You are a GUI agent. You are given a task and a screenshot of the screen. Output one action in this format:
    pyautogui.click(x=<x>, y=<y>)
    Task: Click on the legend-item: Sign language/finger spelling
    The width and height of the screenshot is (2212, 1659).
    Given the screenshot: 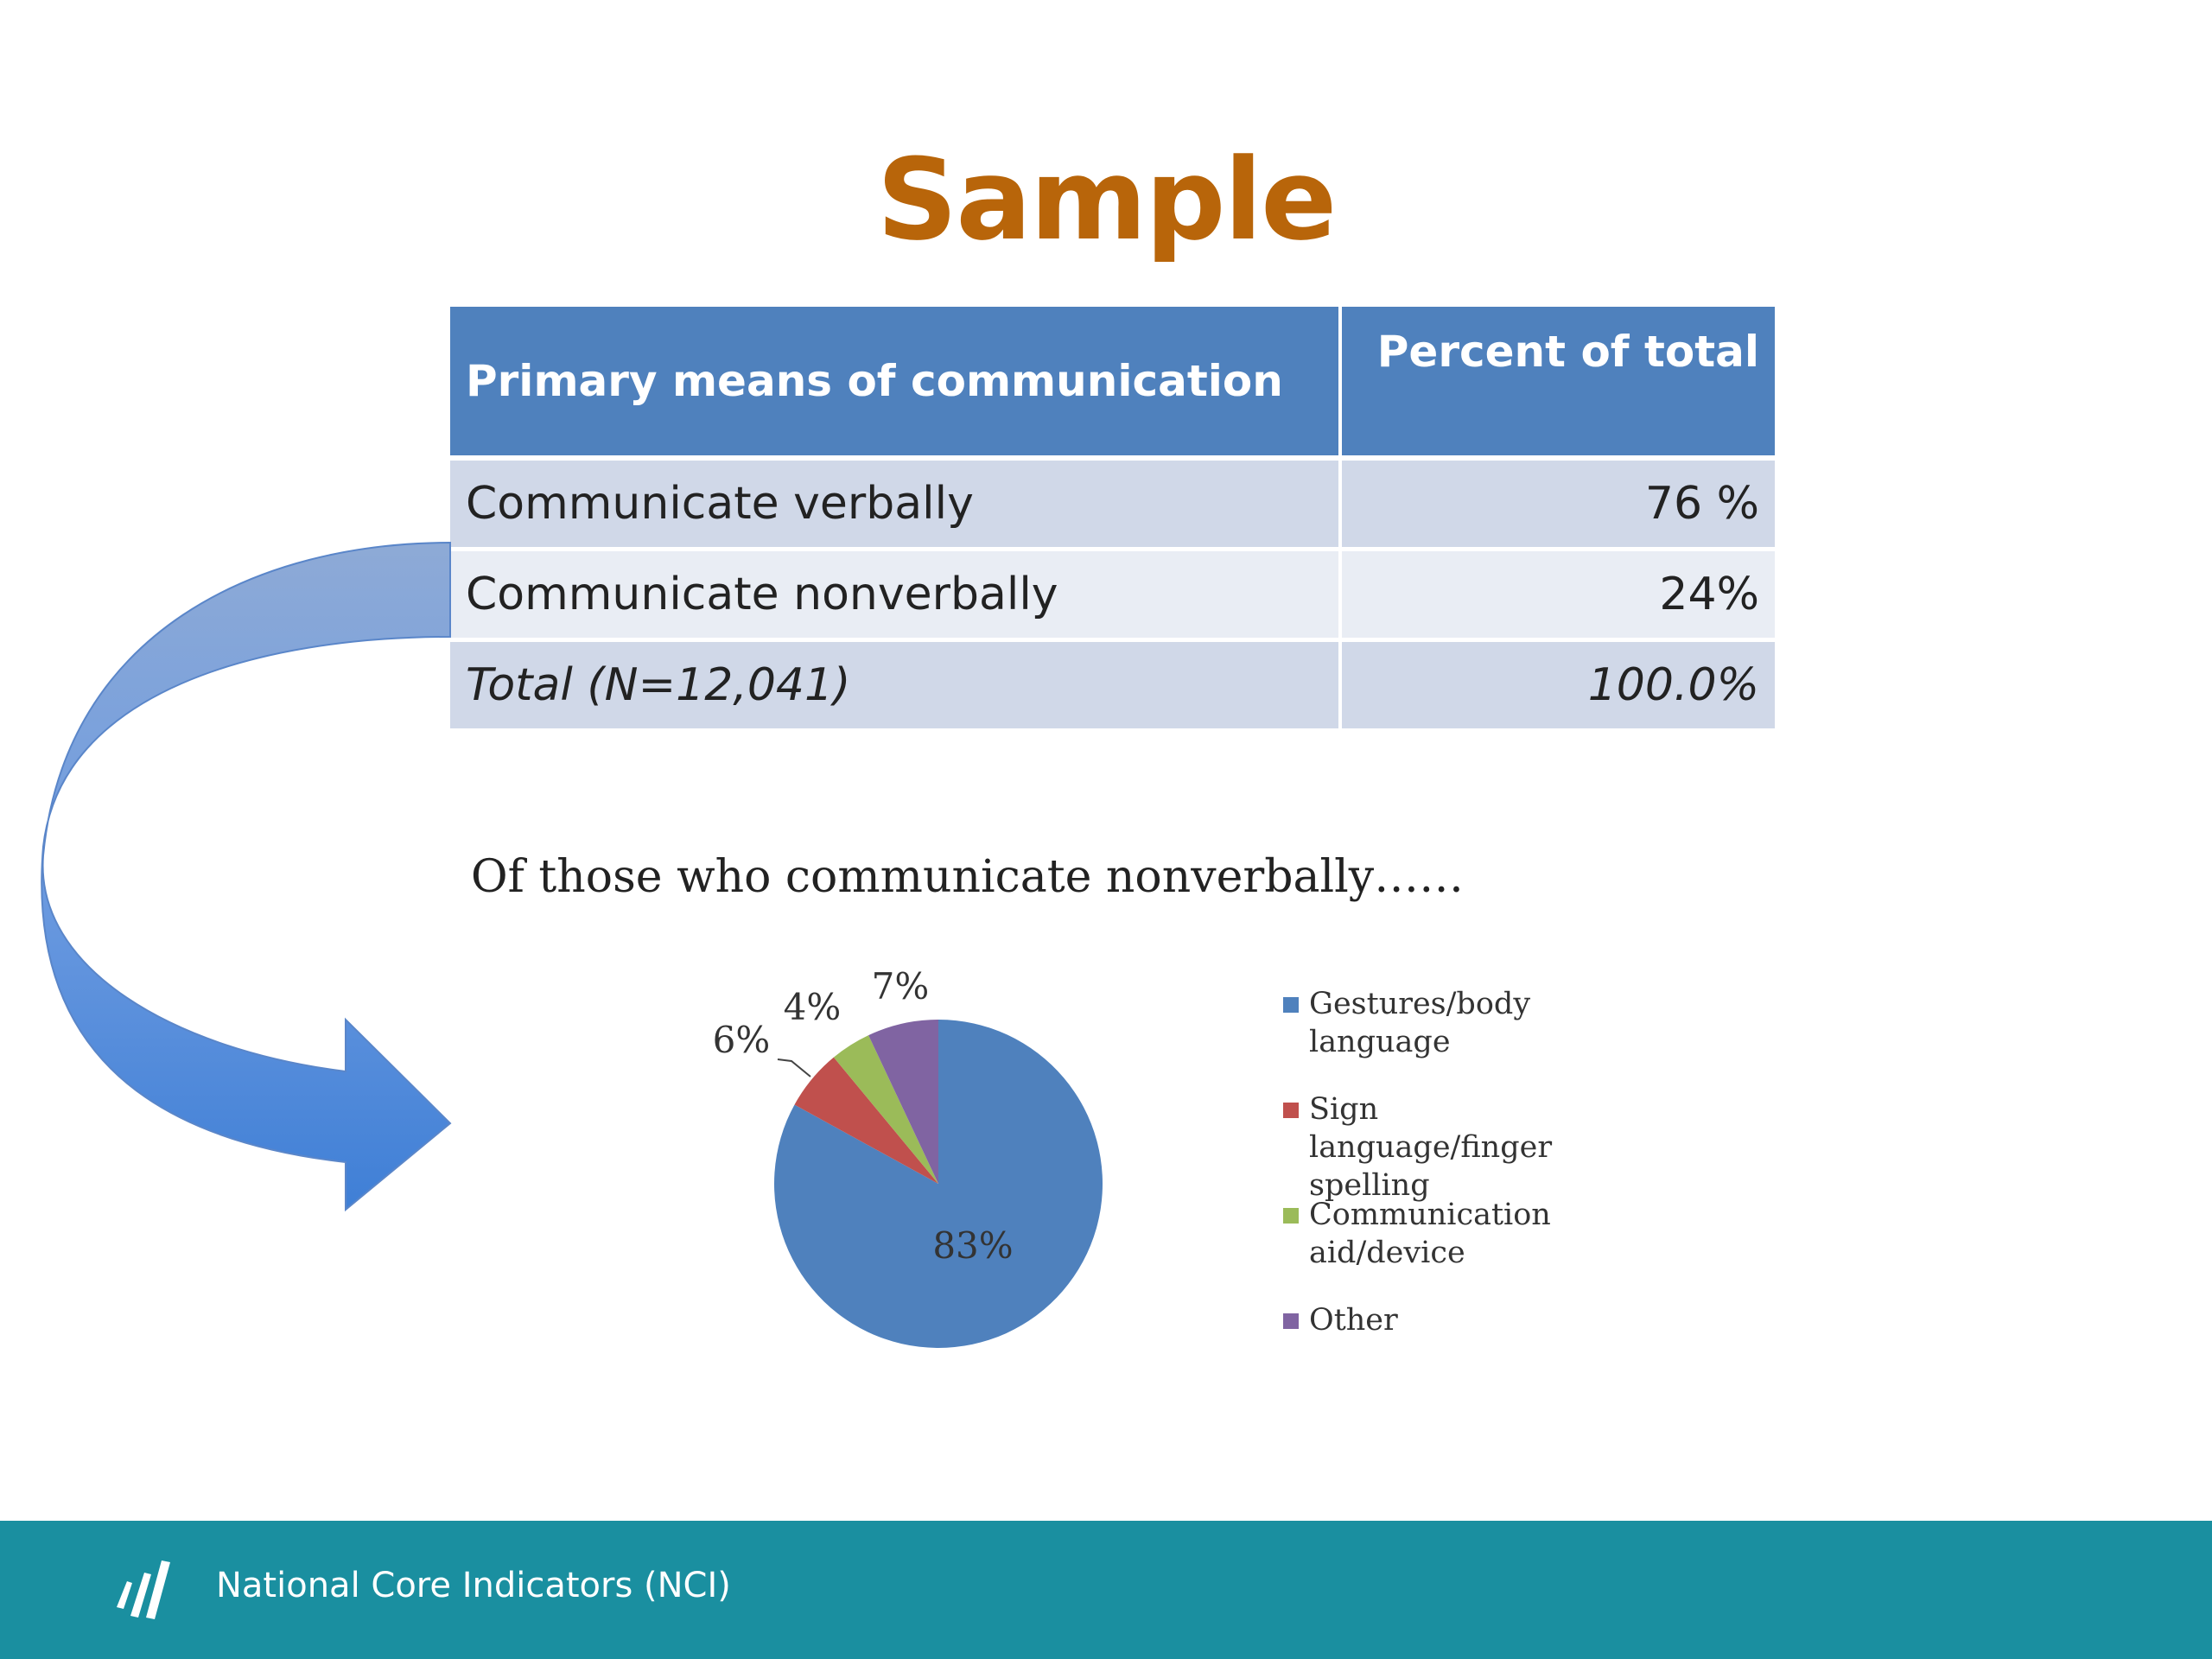 What is the action you would take?
    pyautogui.click(x=1417, y=1147)
    